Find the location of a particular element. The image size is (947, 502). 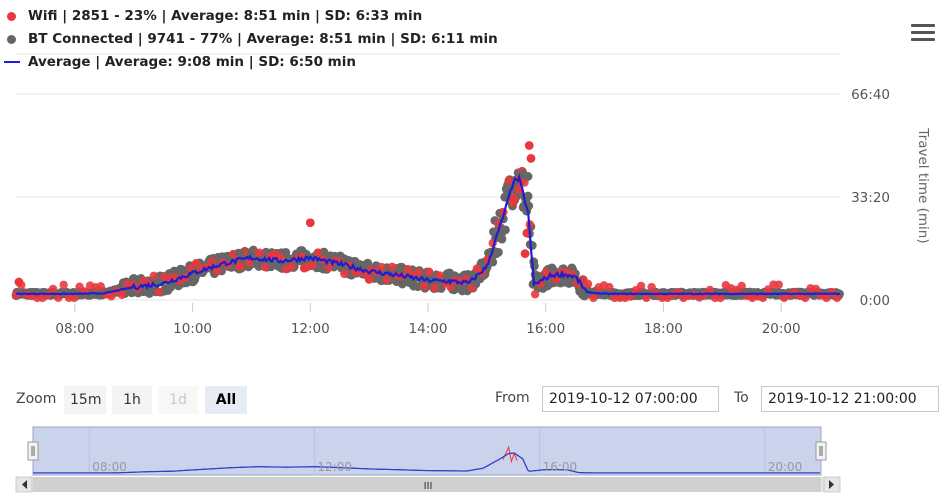

navigator-tick-label: 08:00 is located at coordinates (109, 467).